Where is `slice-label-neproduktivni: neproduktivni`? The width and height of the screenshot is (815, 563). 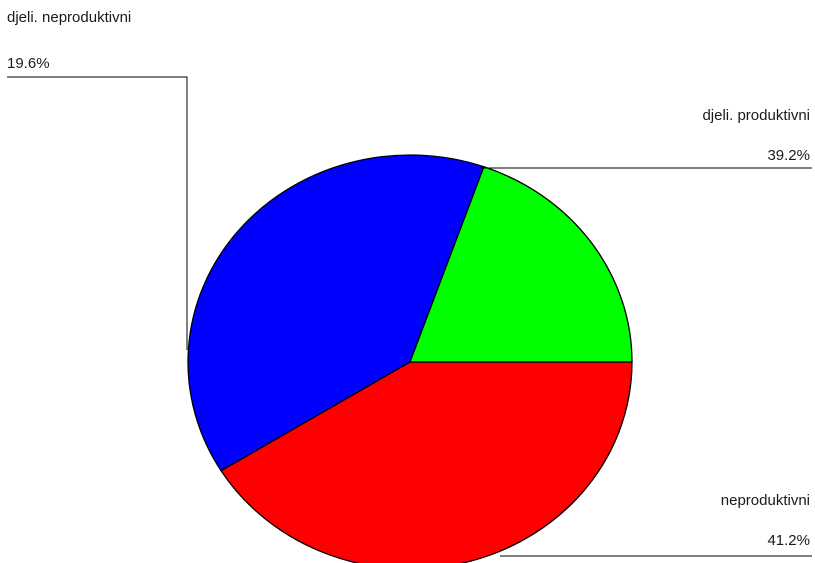
slice-label-neproduktivni: neproduktivni is located at coordinates (765, 500).